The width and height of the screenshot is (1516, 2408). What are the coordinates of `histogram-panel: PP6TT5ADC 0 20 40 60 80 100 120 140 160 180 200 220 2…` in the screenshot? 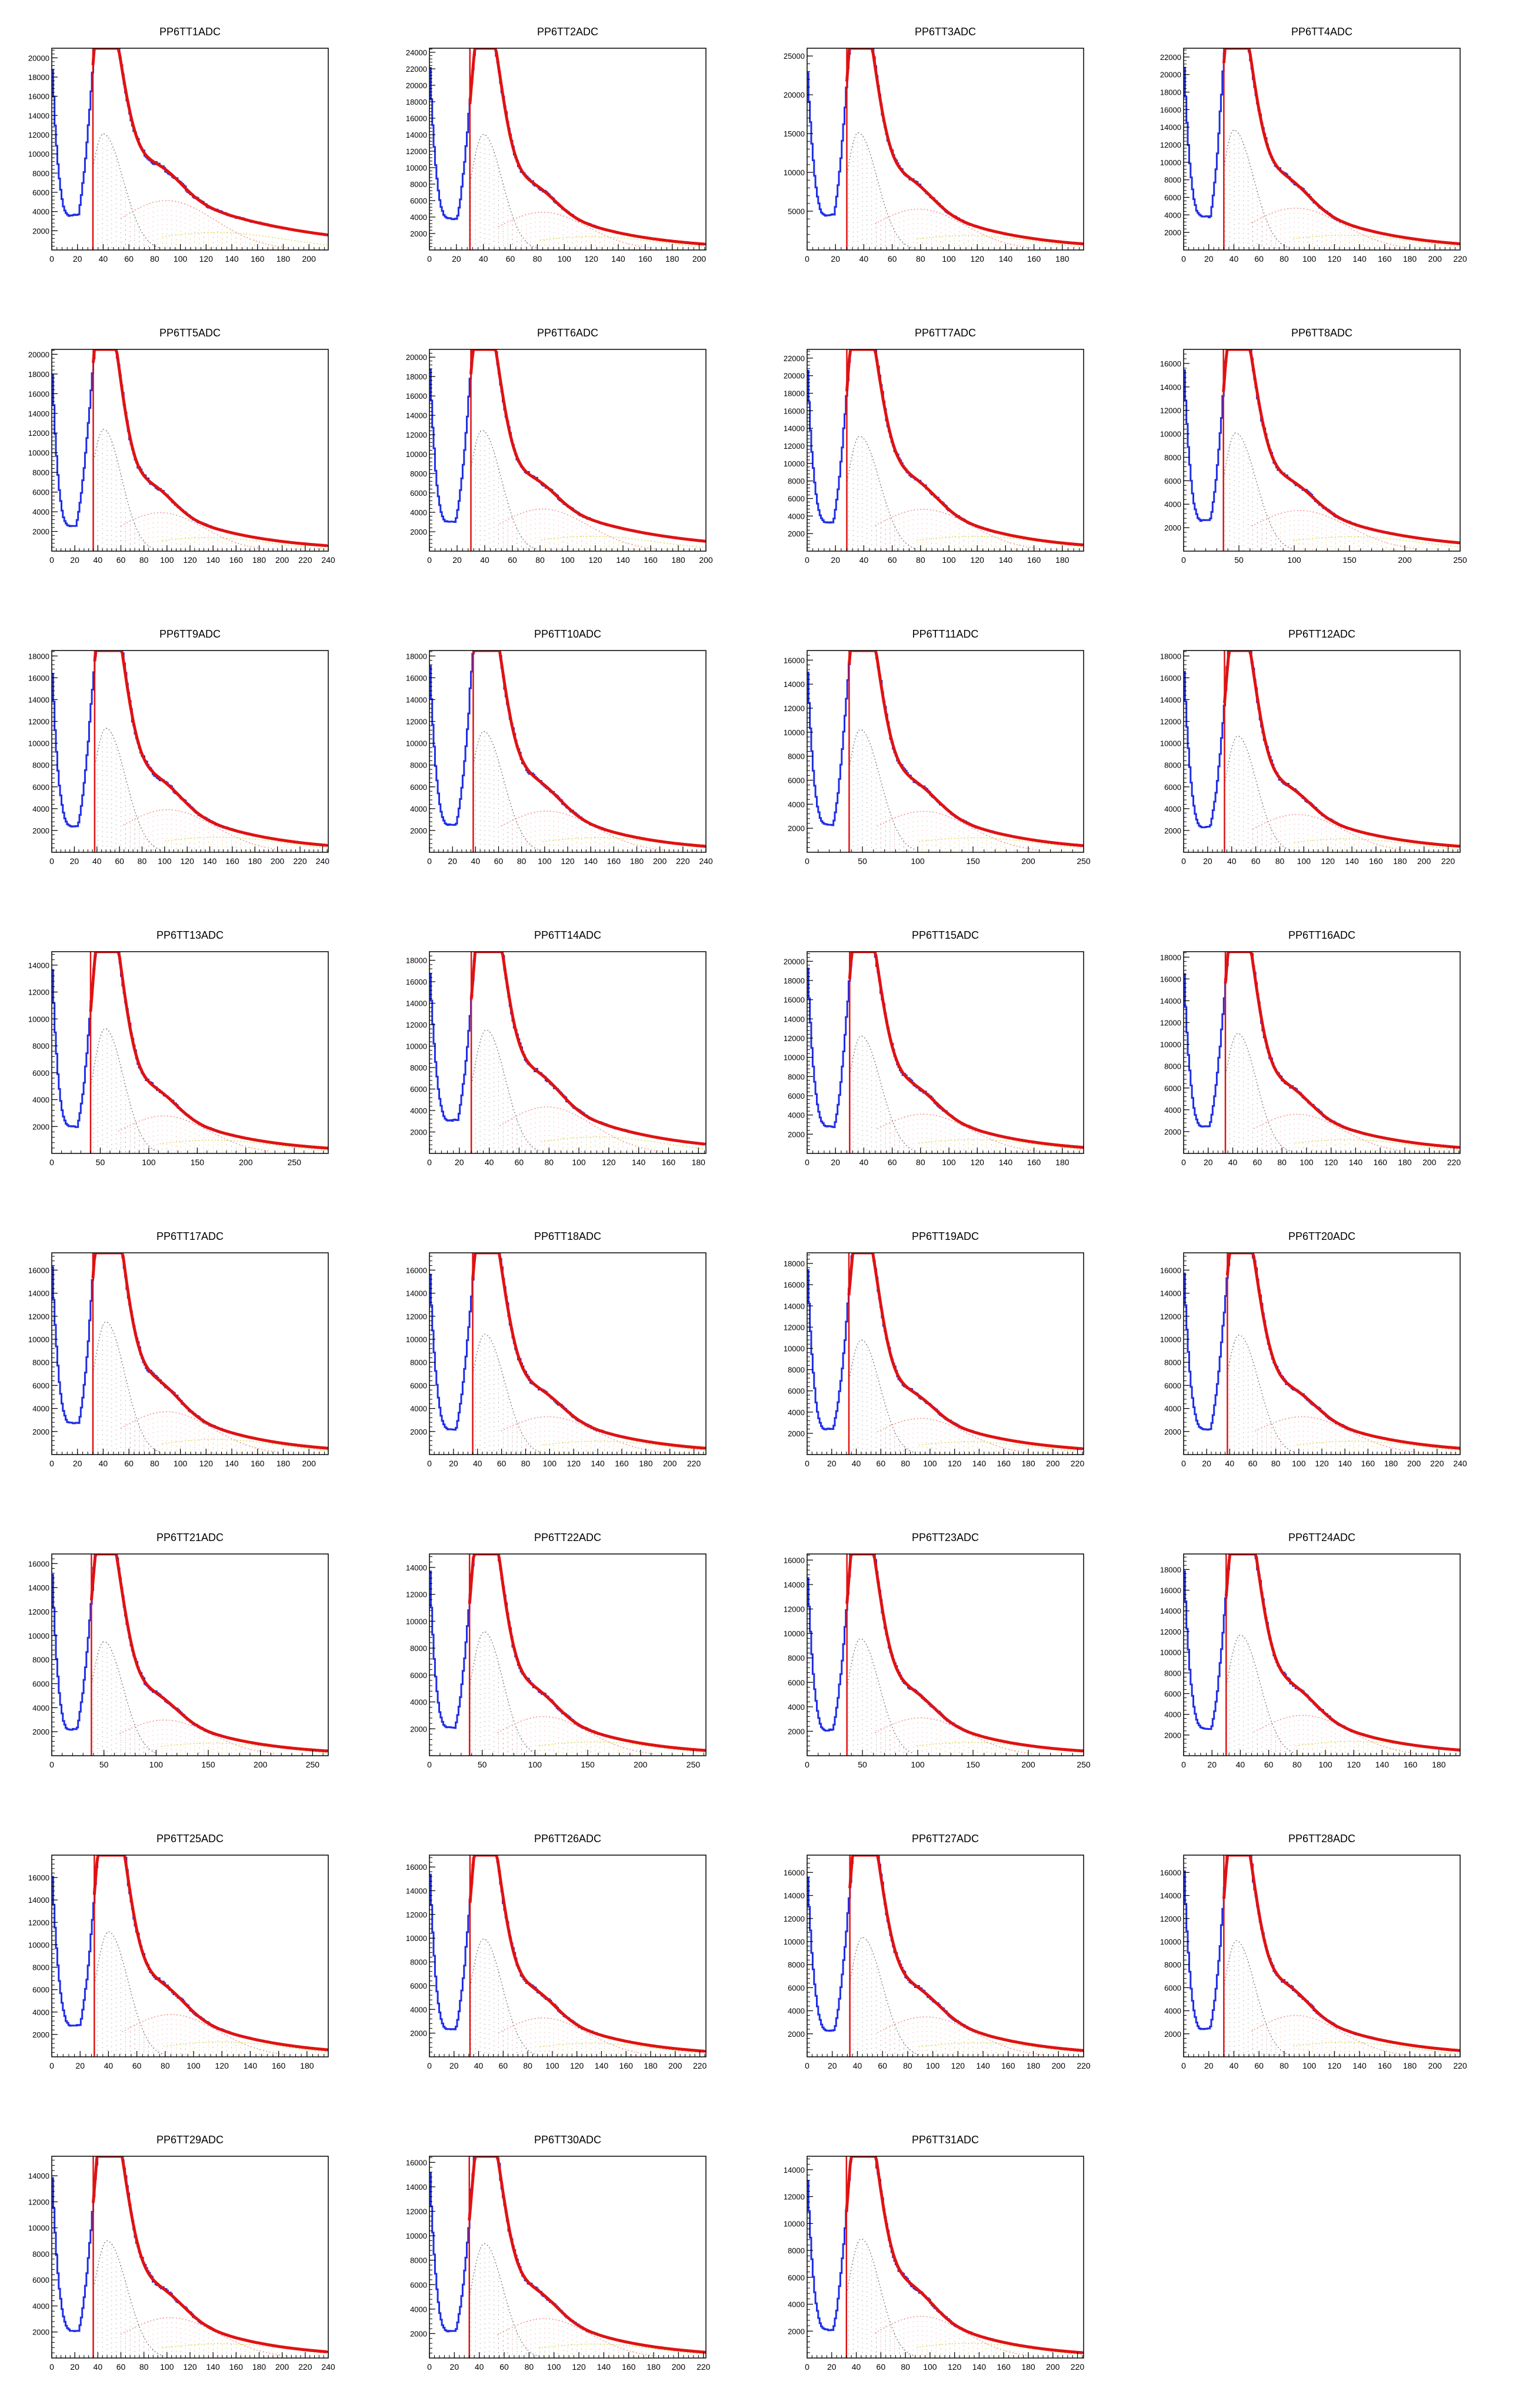 It's located at (181, 446).